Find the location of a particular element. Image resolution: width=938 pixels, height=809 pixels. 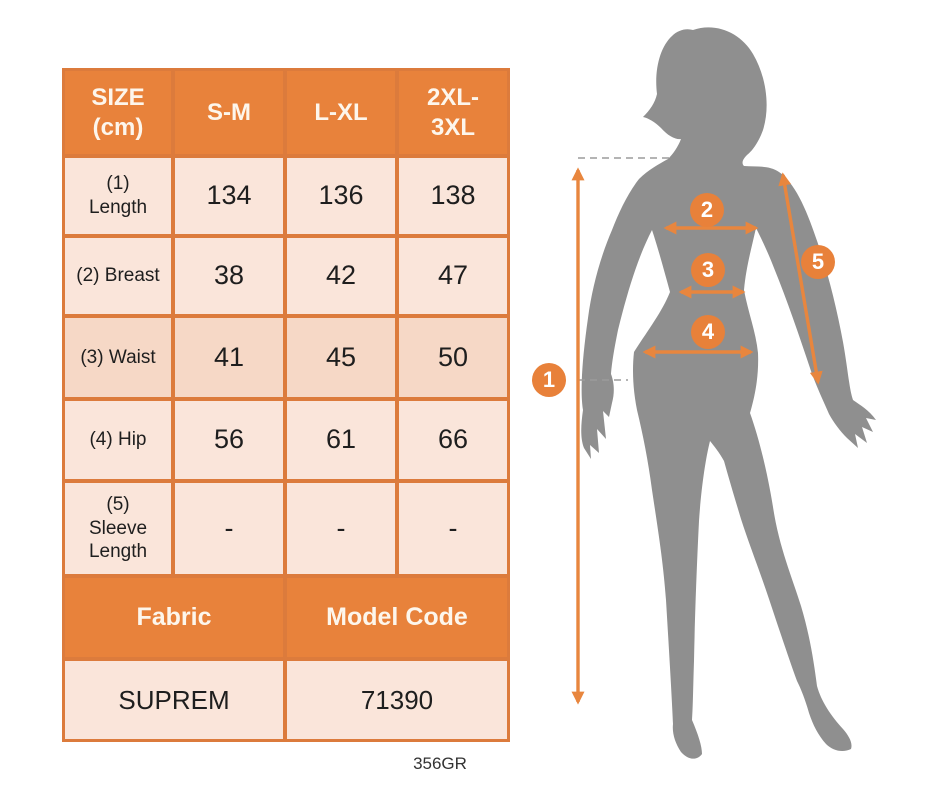

hip-2xl-3xl: 66 is located at coordinates (453, 440).